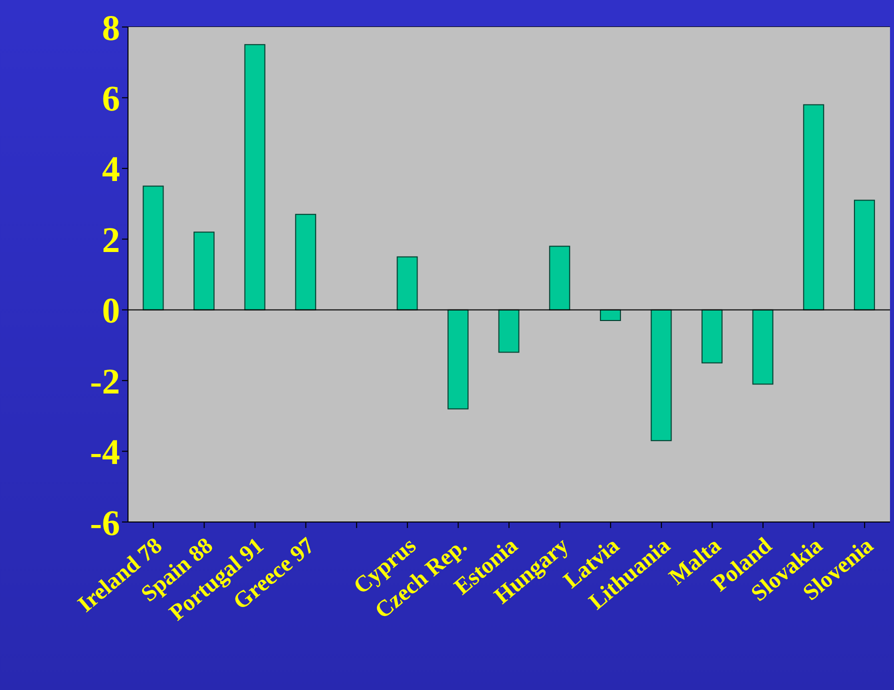 The height and width of the screenshot is (690, 894). I want to click on y-tick-label: 8, so click(111, 28).